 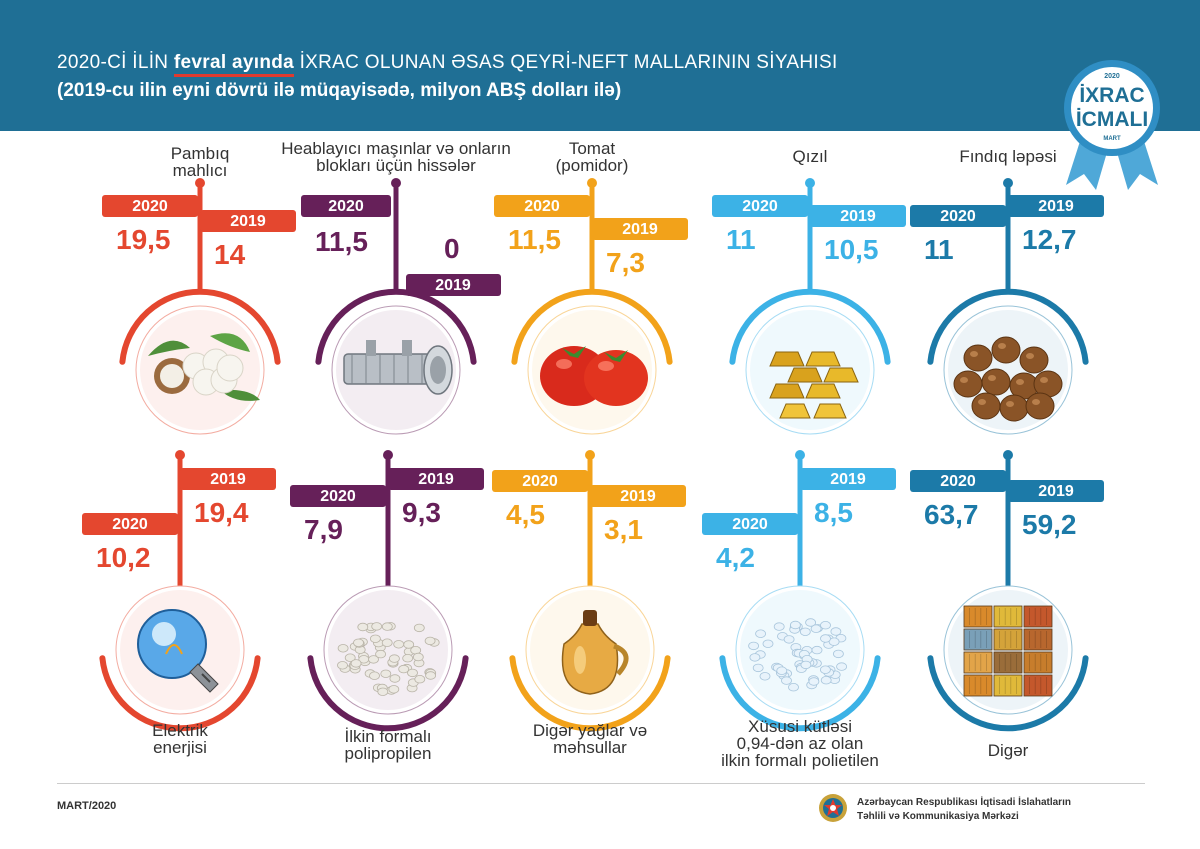 I want to click on chart-item-8: 2020 4,5 2019 3,1, so click(x=589, y=591).